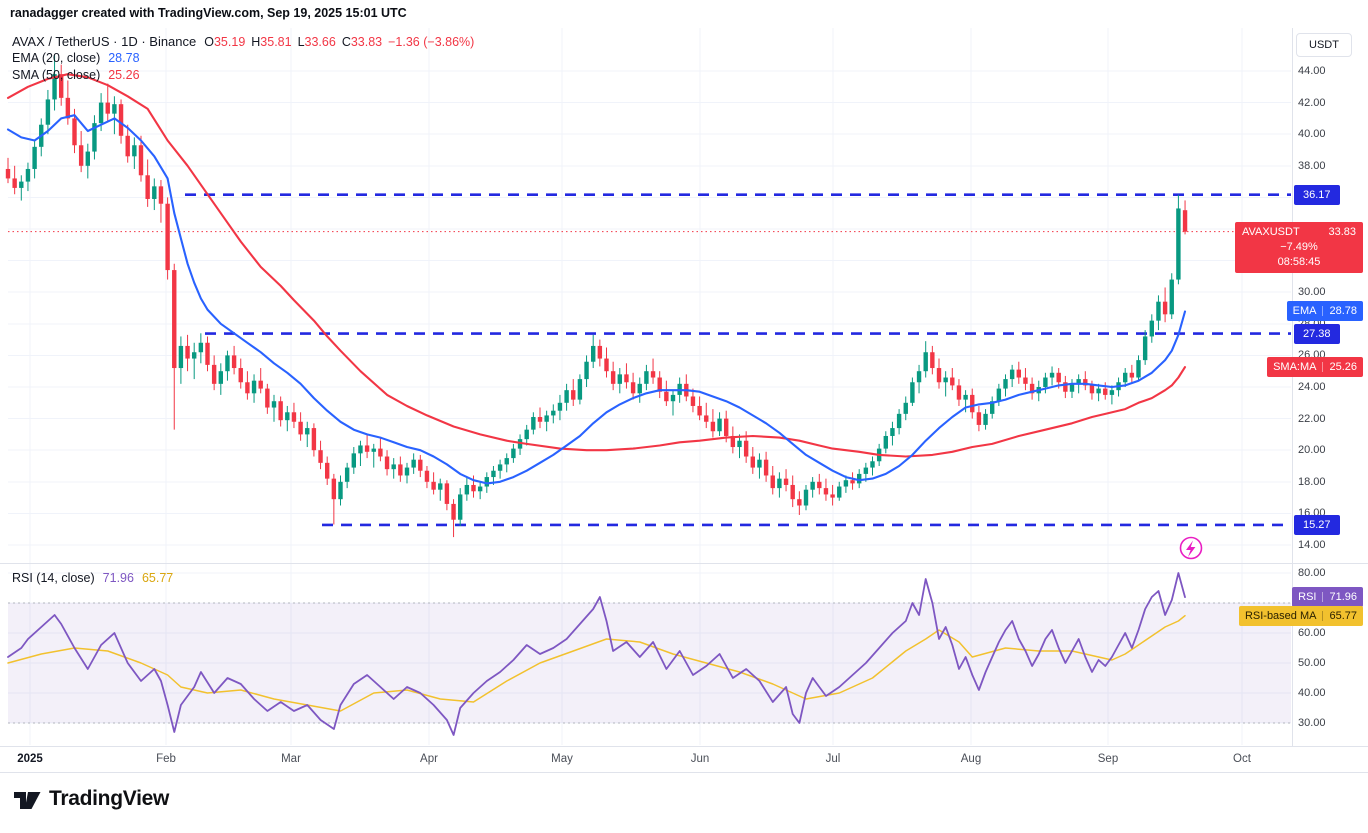 This screenshot has width=1368, height=833. What do you see at coordinates (431, 41) in the screenshot?
I see `change-value: −1.36 (−3.86%)` at bounding box center [431, 41].